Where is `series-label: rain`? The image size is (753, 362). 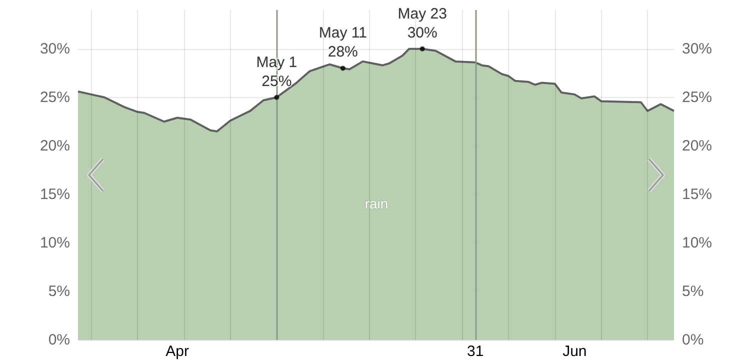 series-label: rain is located at coordinates (376, 204).